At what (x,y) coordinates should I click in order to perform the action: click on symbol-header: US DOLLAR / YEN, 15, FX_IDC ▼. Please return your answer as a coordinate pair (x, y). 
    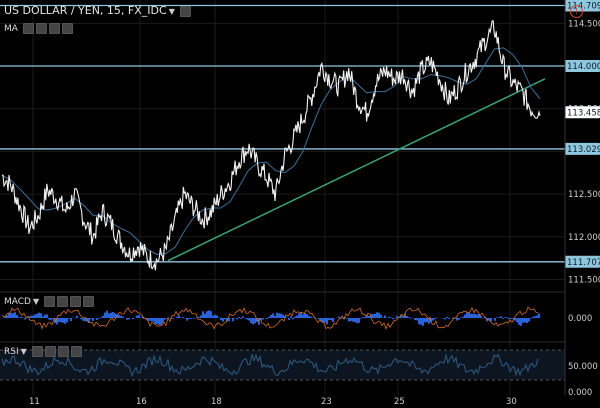
    Looking at the image, I should click on (98, 10).